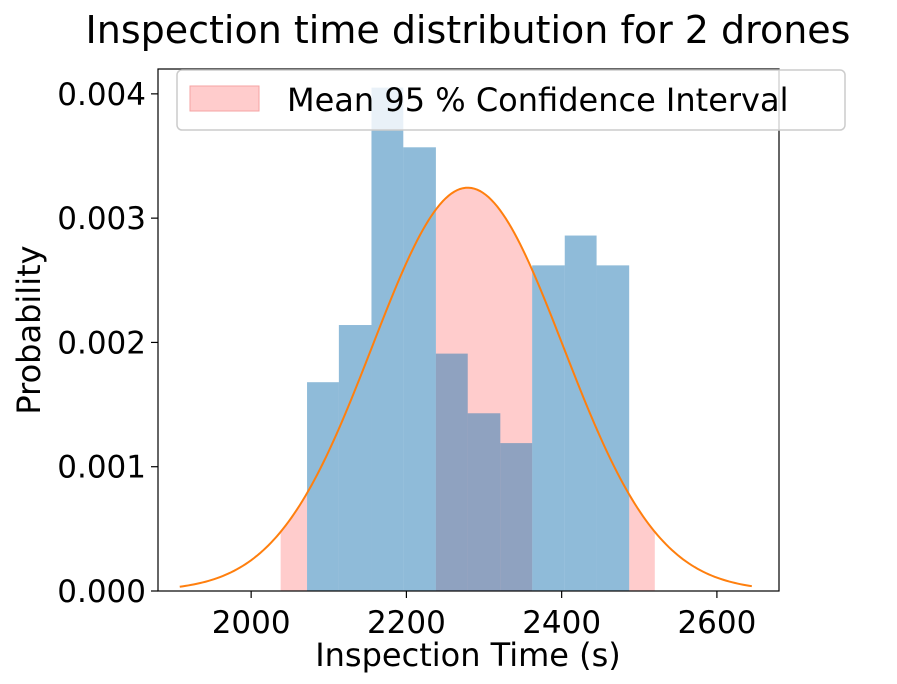  Describe the element at coordinates (484, 616) in the screenshot. I see `x-axis-ticks: 2000 2200 2400 2600` at that location.